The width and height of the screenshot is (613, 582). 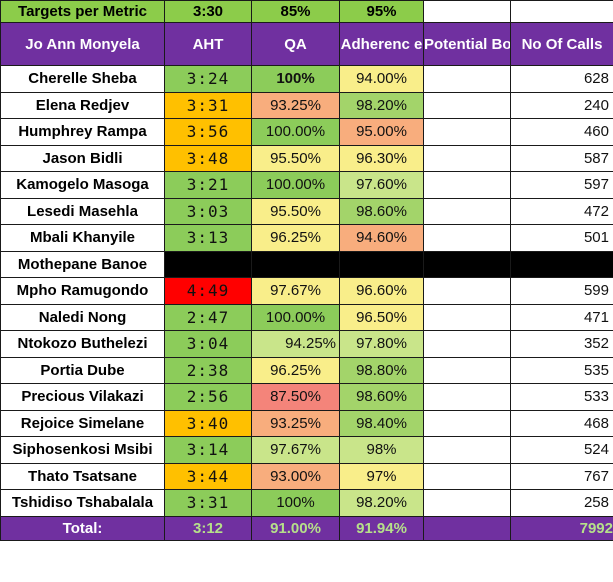 What do you see at coordinates (208, 397) in the screenshot?
I see `aht-cell: 2:56` at bounding box center [208, 397].